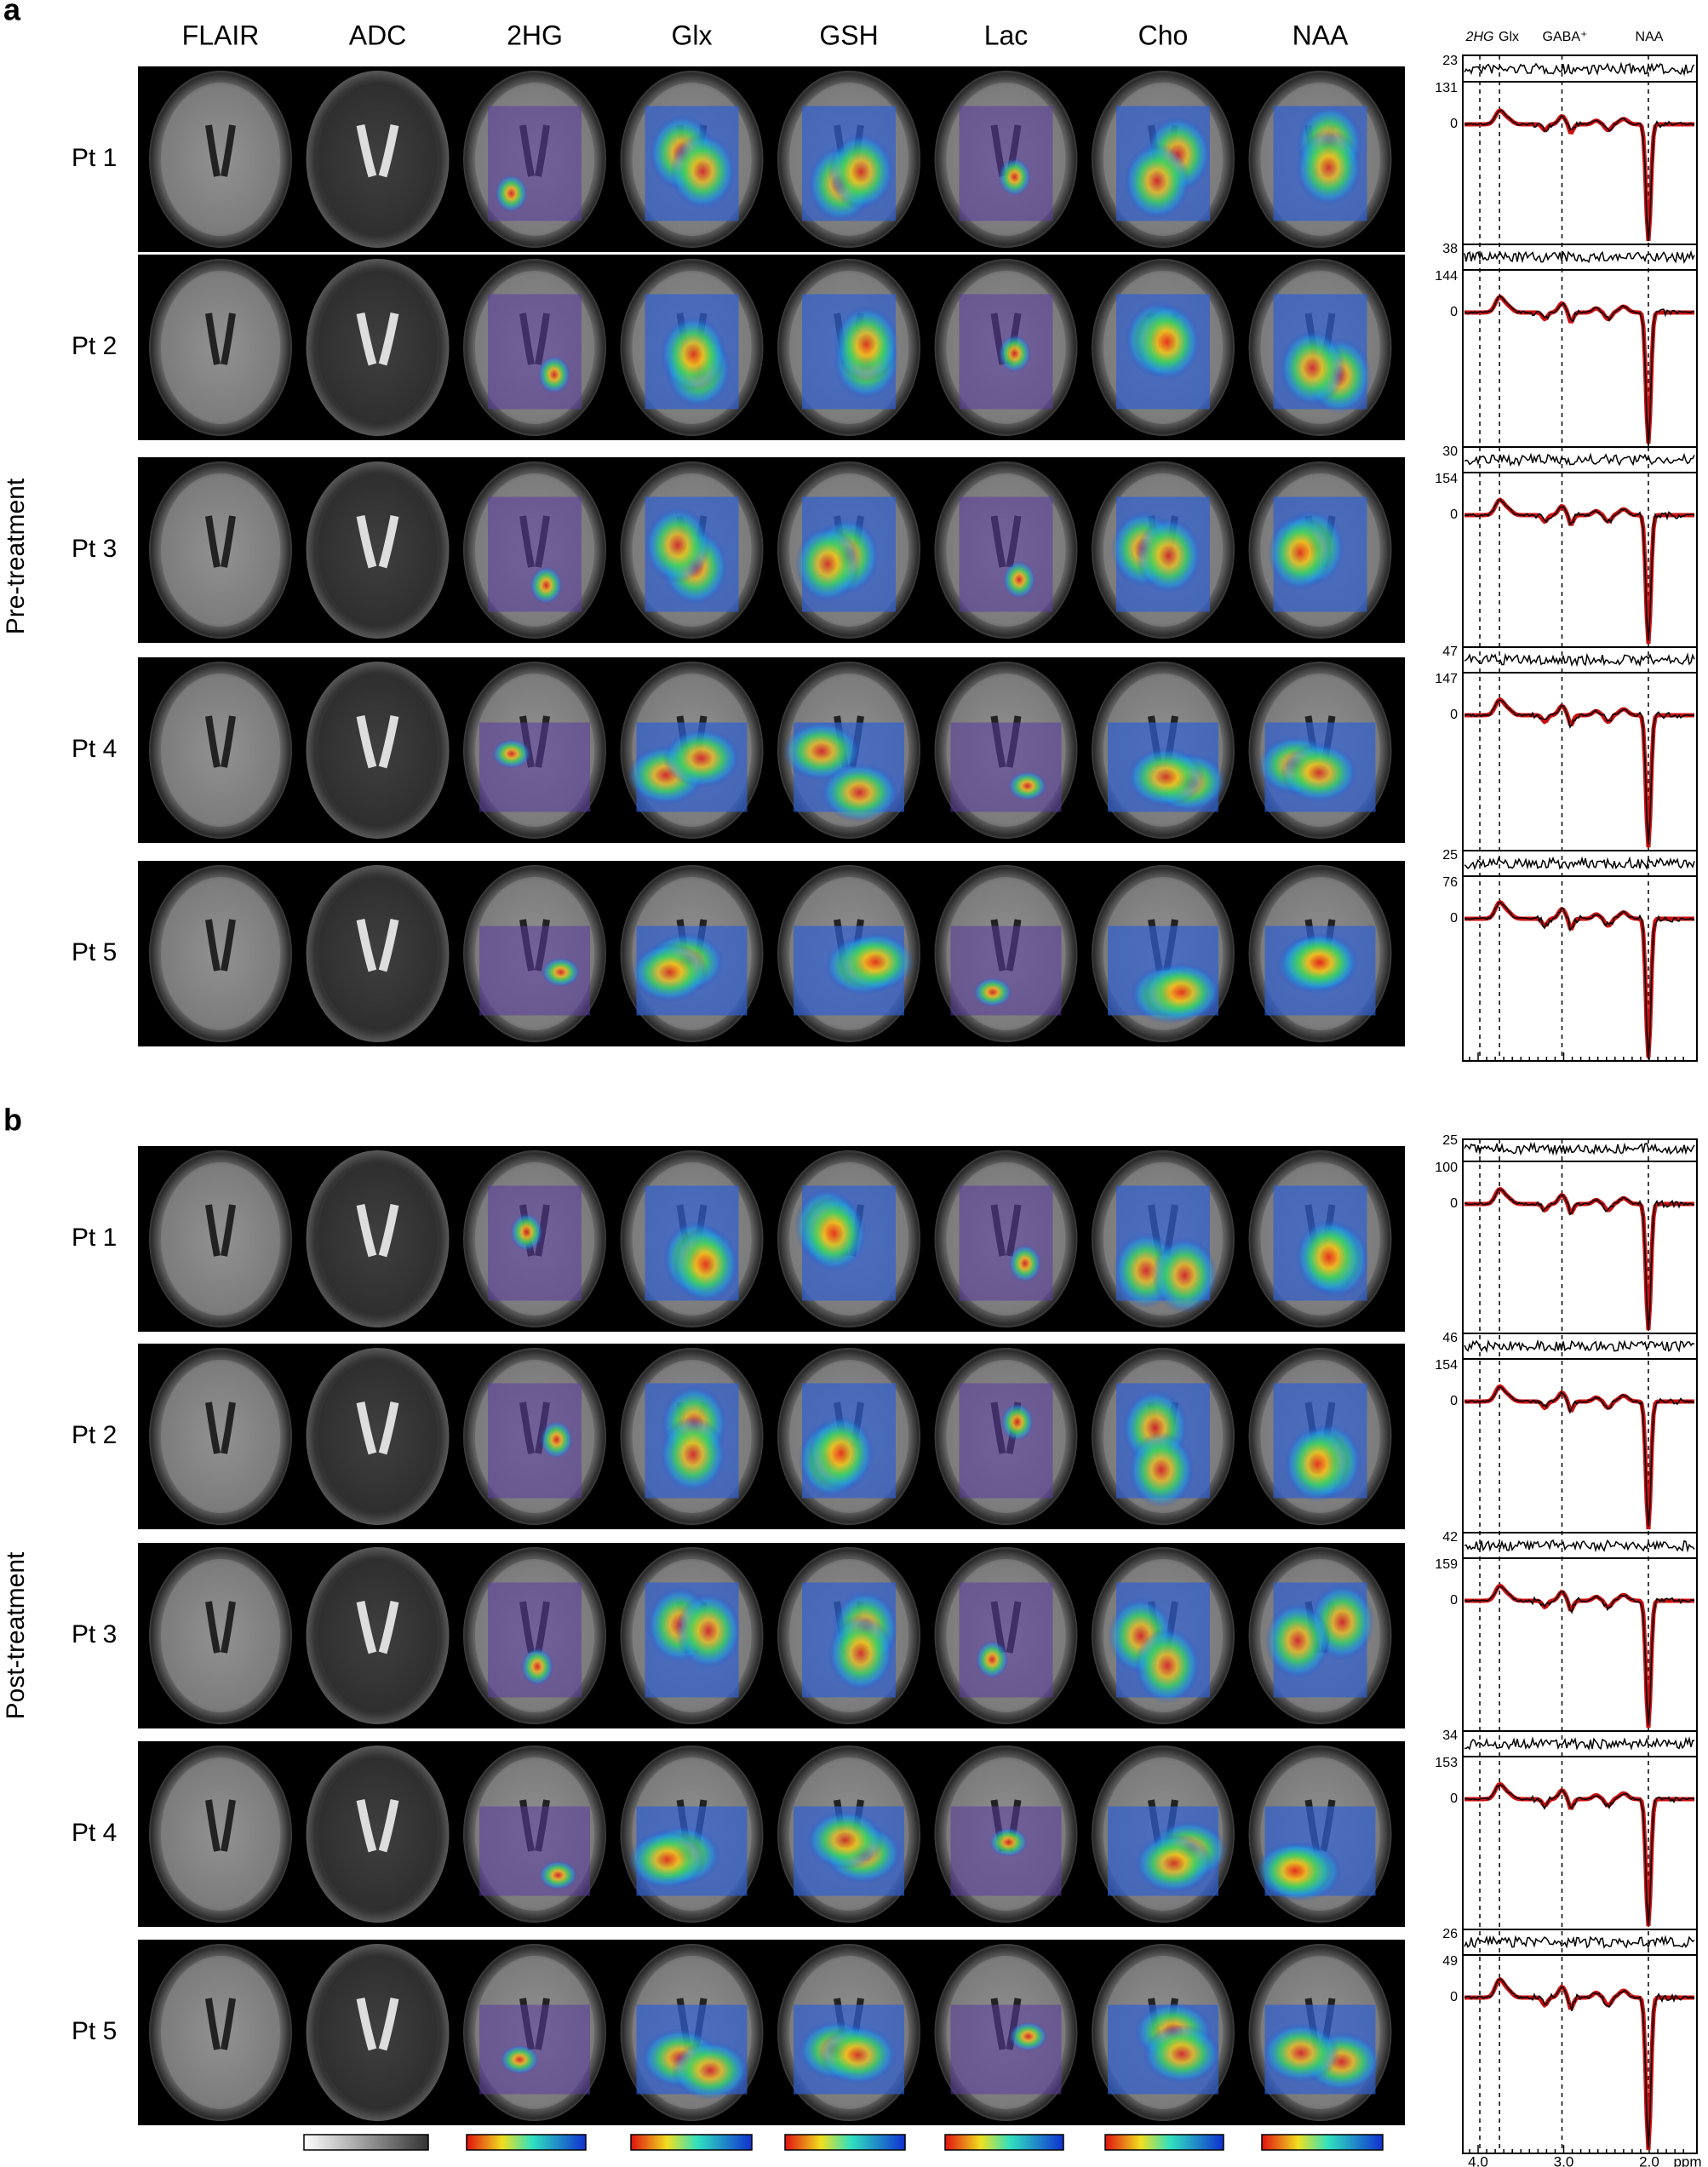 The height and width of the screenshot is (2167, 1708). I want to click on ppm-unit: ppm, so click(1687, 2160).